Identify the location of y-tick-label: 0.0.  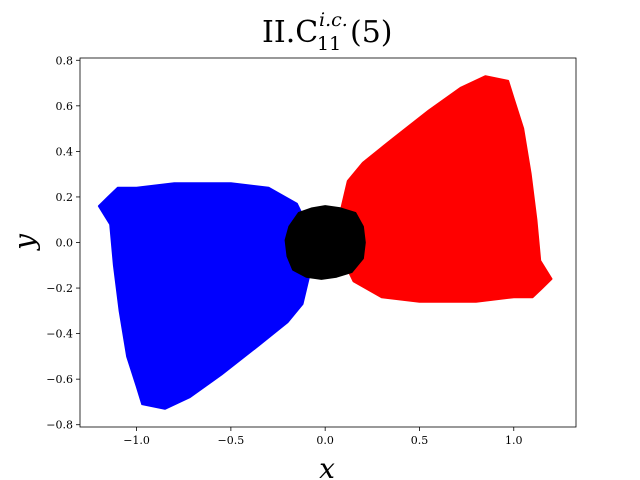
(65, 243).